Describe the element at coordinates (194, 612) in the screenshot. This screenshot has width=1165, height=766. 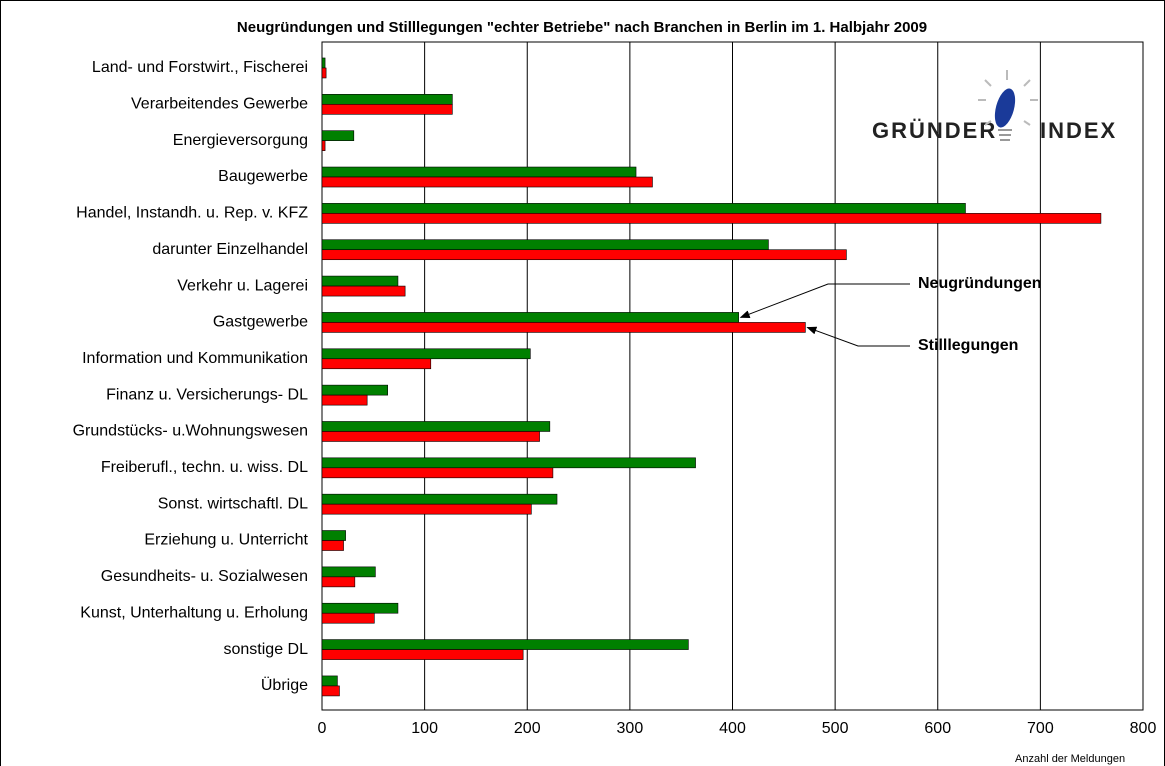
I see `y-tick-label: Kunst, Unterhaltung u. Erholung` at that location.